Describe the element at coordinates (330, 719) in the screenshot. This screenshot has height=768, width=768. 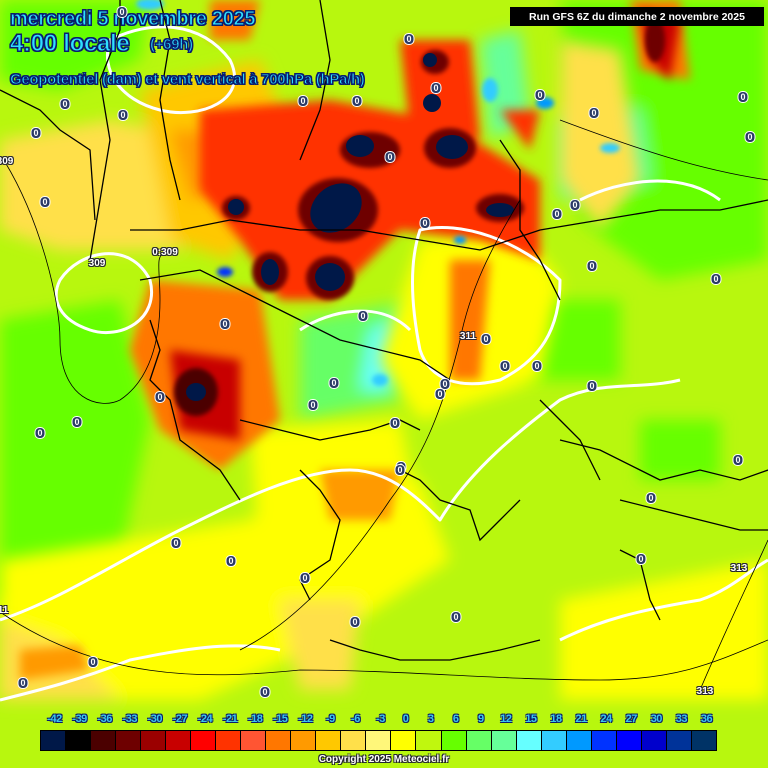
I see `colorbar-tick: -9` at that location.